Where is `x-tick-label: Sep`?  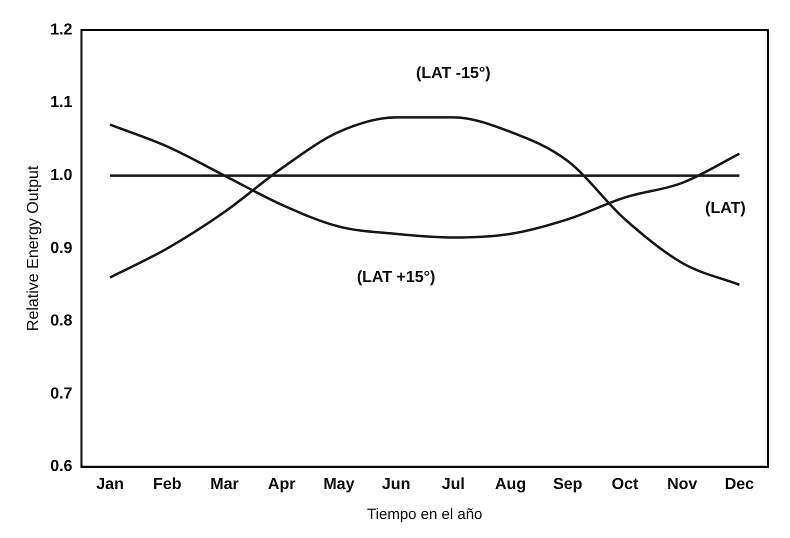 x-tick-label: Sep is located at coordinates (568, 484).